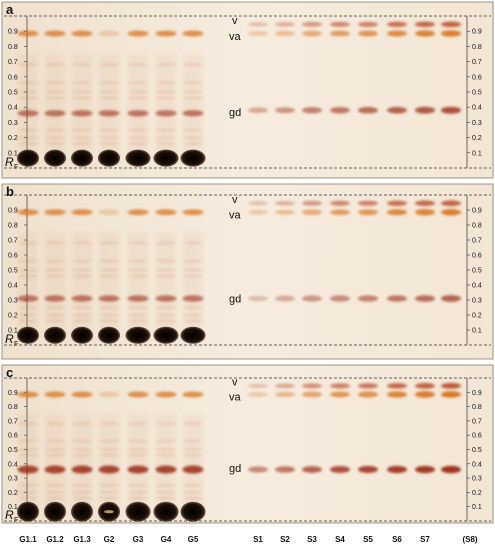 This screenshot has height=550, width=495. What do you see at coordinates (109, 98) in the screenshot?
I see `sample-lane-G2` at bounding box center [109, 98].